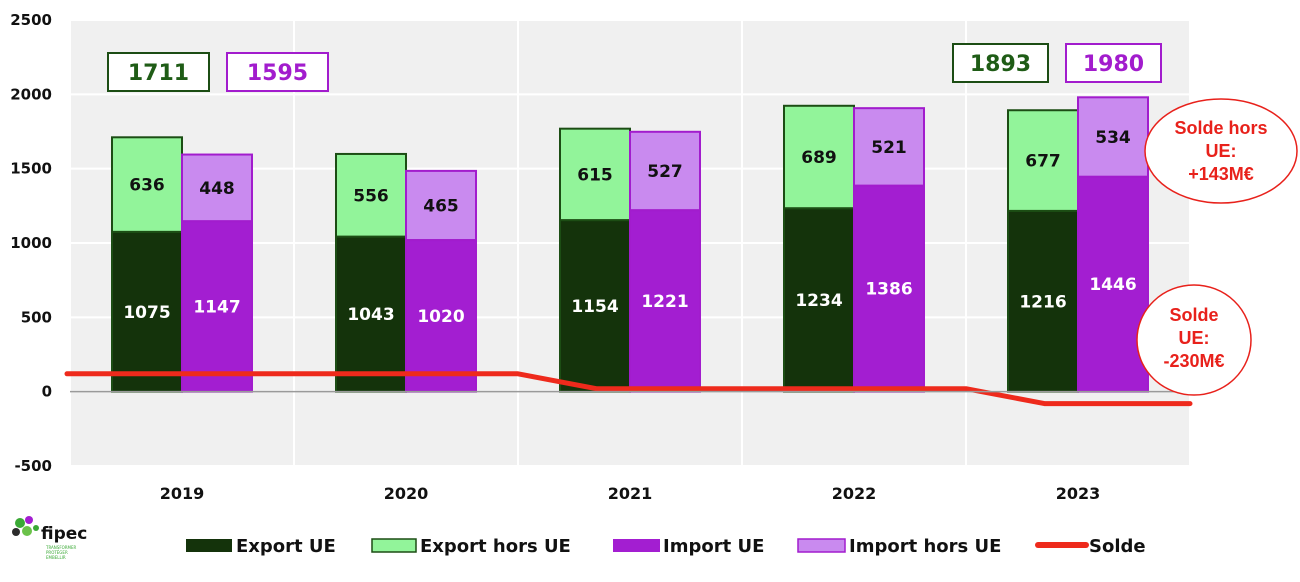 The height and width of the screenshot is (582, 1300). I want to click on logo-tagline-2: PROTÉGER, so click(57, 552).